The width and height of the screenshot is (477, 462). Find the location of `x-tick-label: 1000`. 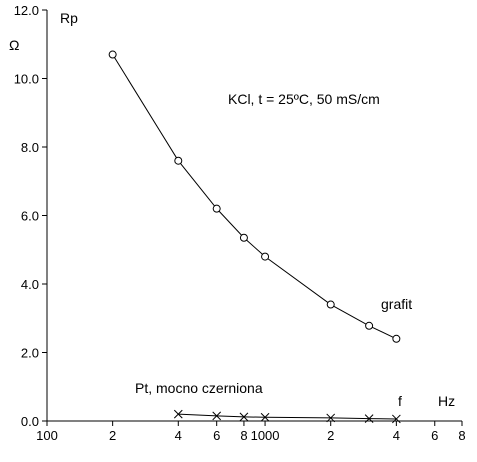

x-tick-label: 1000 is located at coordinates (265, 435).